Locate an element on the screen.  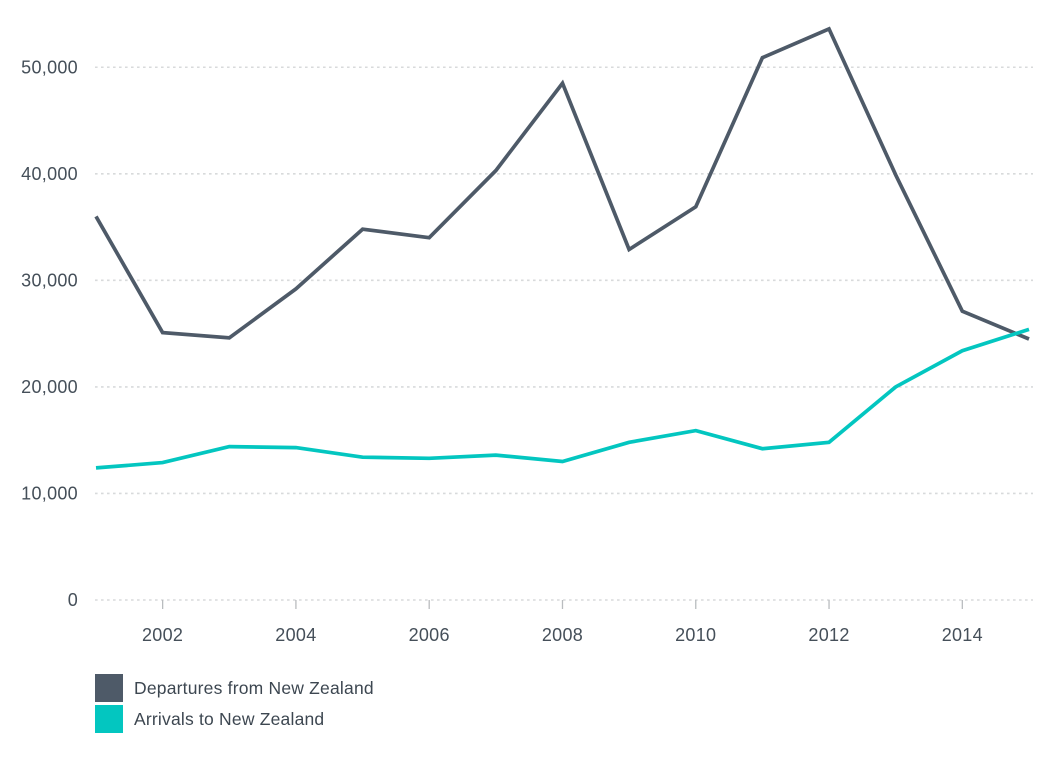
y-axis-label: 30,000 is located at coordinates (49, 281).